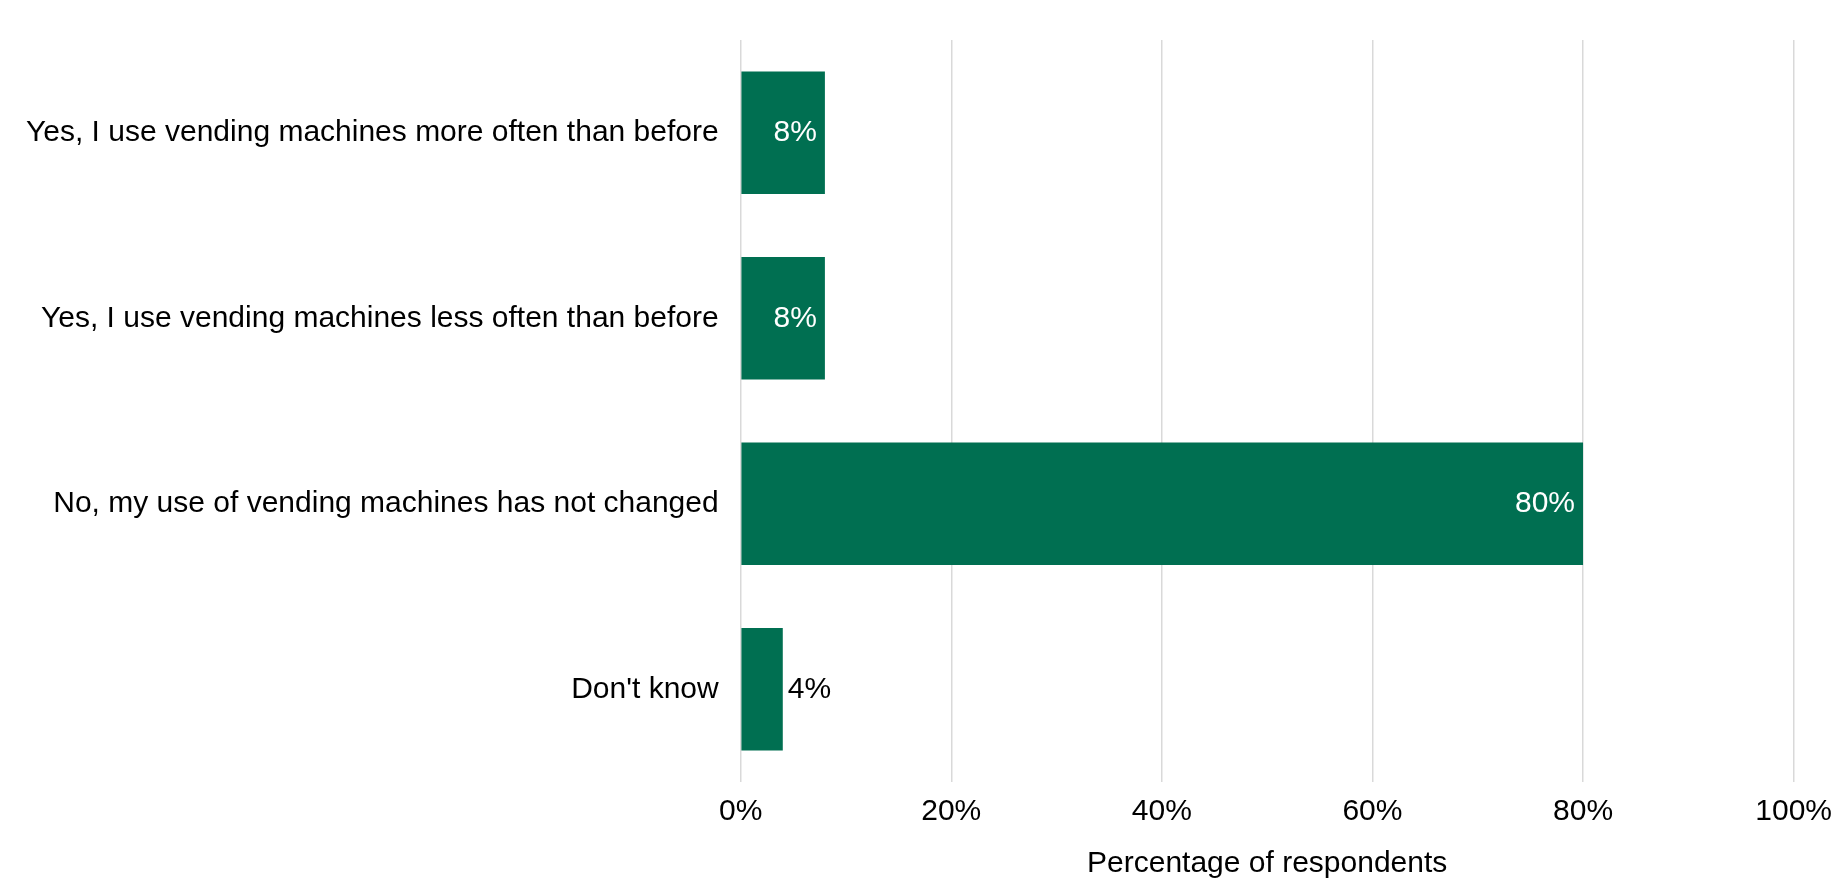  What do you see at coordinates (379, 316) in the screenshot?
I see `y-tick-label: Yes, I use vending machines less often than before` at bounding box center [379, 316].